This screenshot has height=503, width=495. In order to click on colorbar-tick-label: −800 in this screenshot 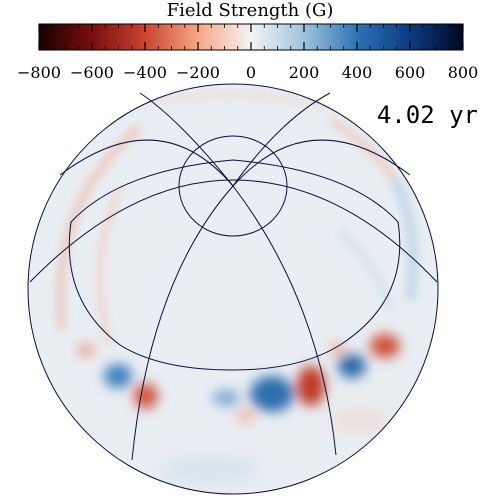, I will do `click(39, 72)`.